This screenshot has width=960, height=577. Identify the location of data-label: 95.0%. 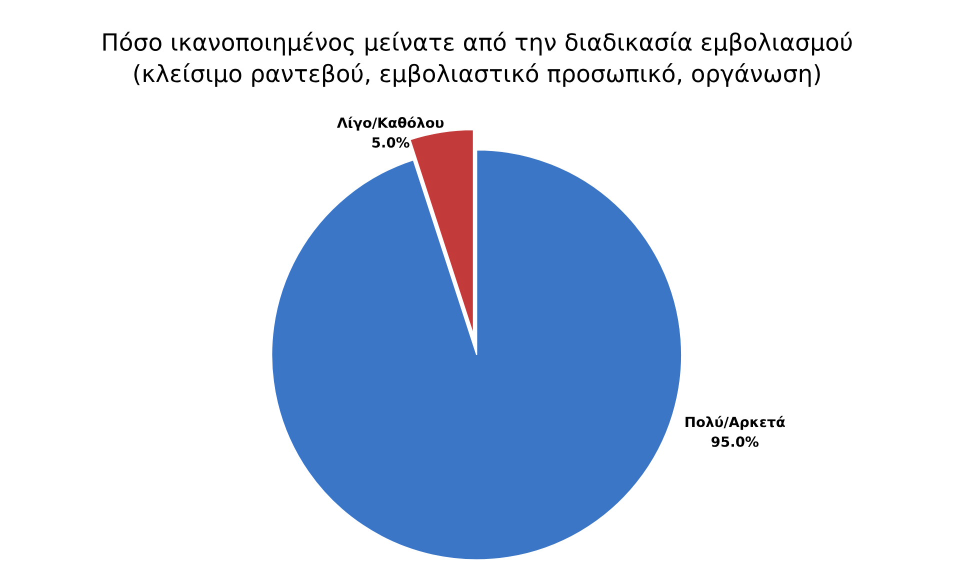
(735, 441).